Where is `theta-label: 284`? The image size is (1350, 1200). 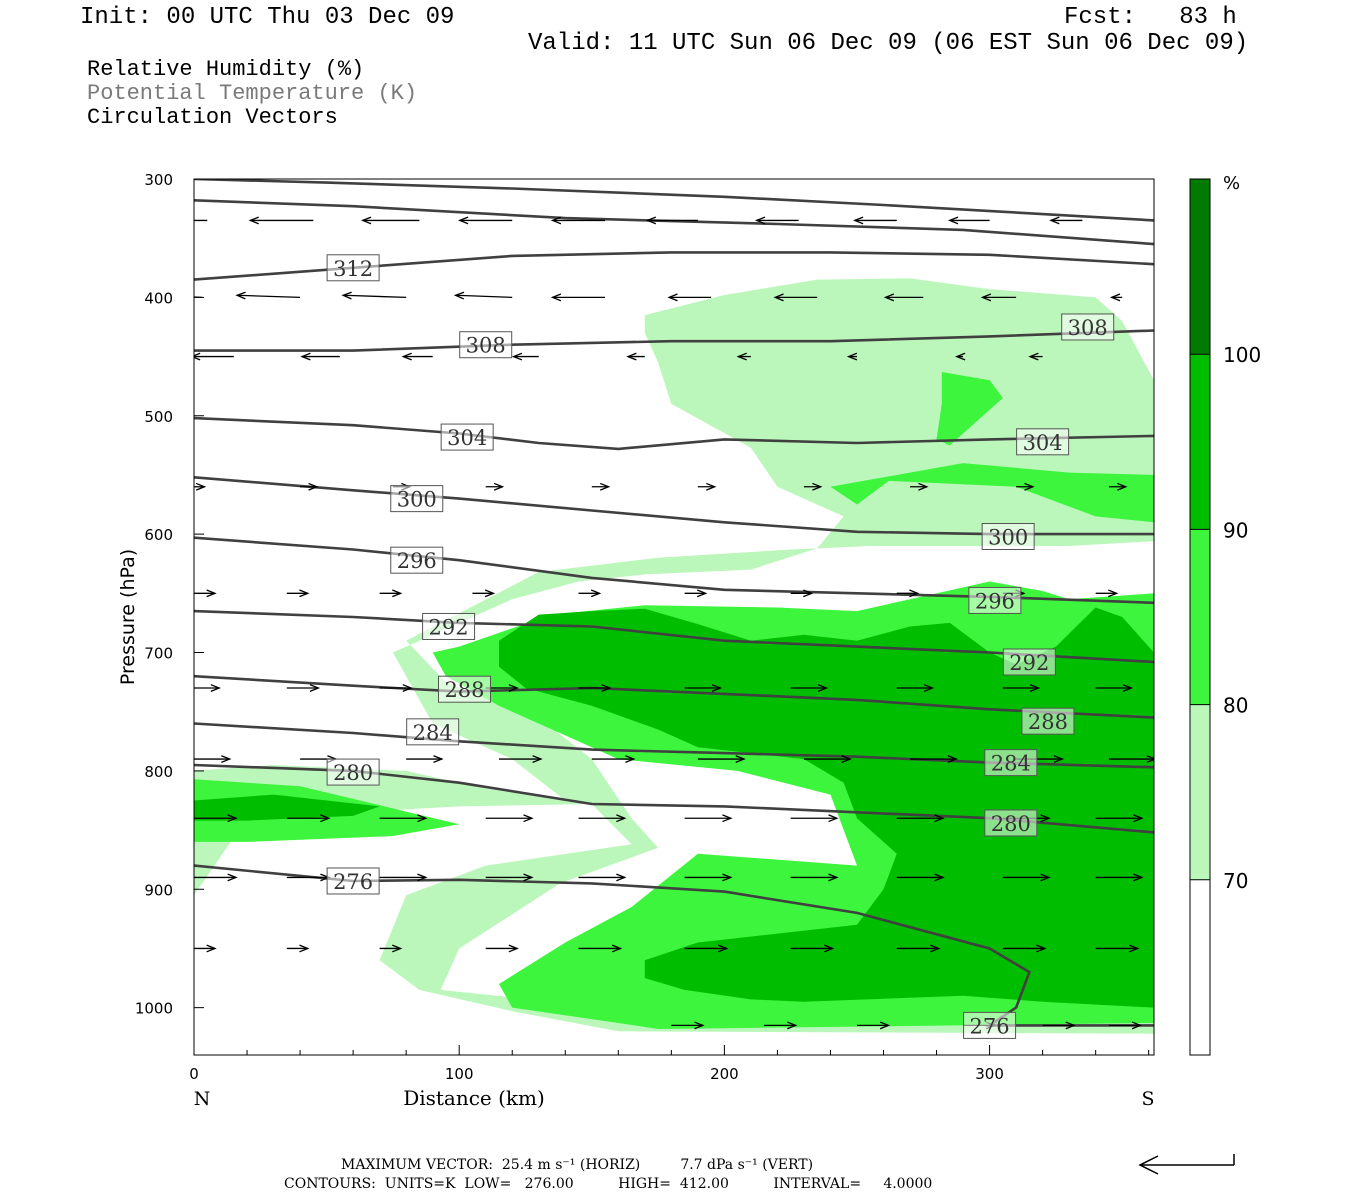 theta-label: 284 is located at coordinates (1011, 764).